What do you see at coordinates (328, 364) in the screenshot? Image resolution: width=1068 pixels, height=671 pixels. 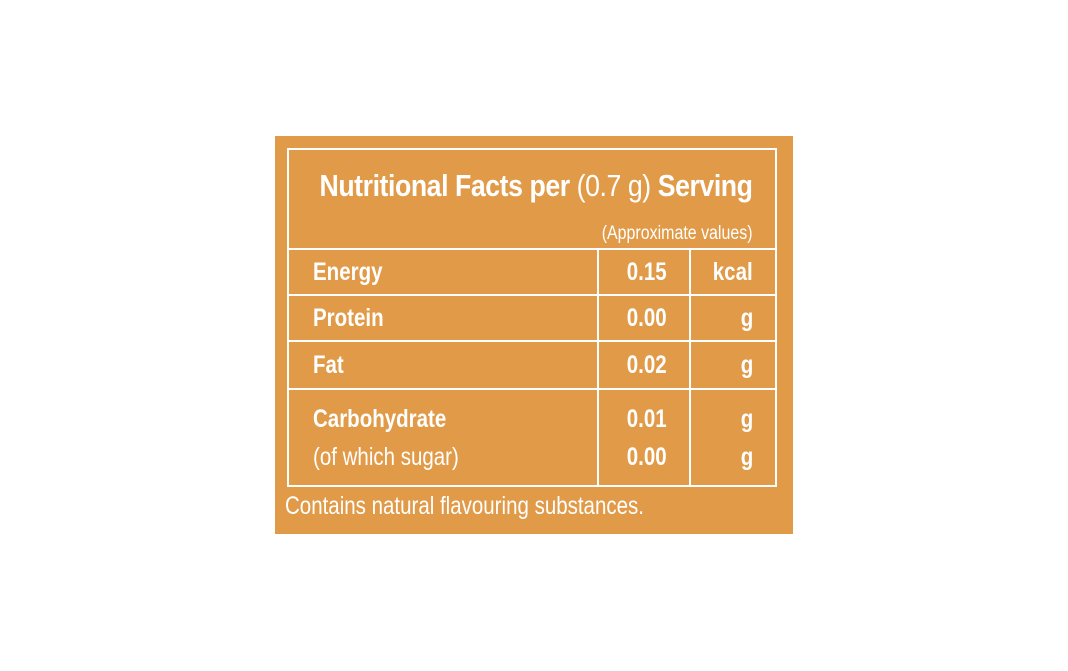 I see `nutrient-name: Fat` at bounding box center [328, 364].